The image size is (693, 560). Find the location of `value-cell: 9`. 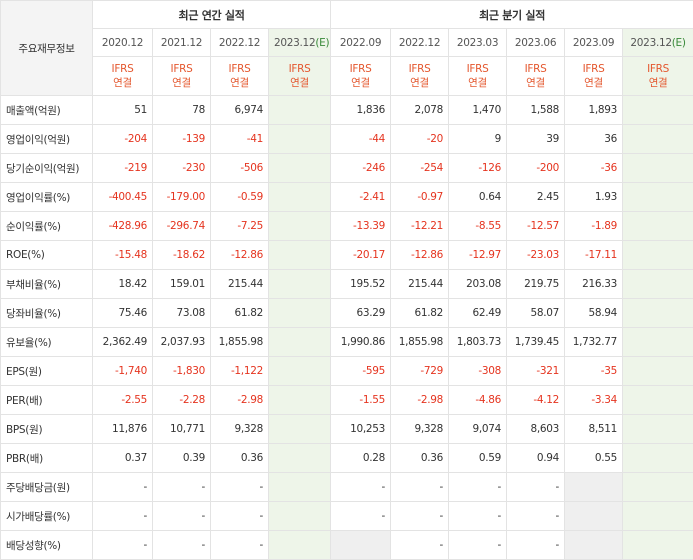

value-cell: 9 is located at coordinates (478, 139).